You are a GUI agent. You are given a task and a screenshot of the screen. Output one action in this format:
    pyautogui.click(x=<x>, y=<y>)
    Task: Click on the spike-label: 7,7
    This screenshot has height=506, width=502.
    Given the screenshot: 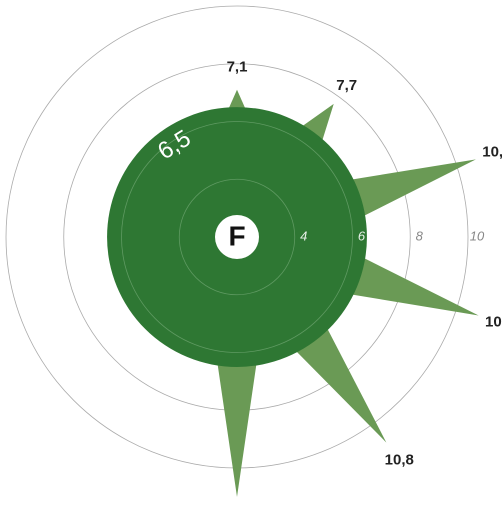 What is the action you would take?
    pyautogui.click(x=346, y=85)
    